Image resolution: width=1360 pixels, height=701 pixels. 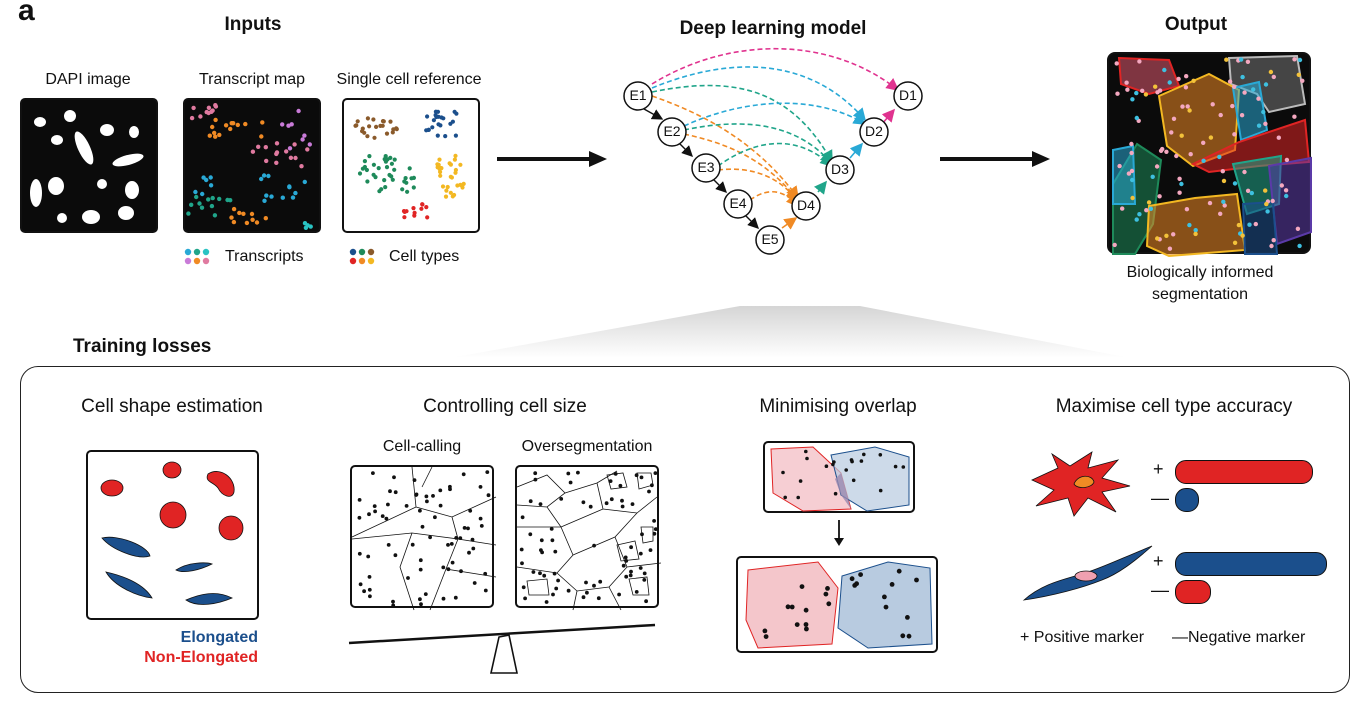 What do you see at coordinates (1187, 500) in the screenshot?
I see `red-negative-marker-bar` at bounding box center [1187, 500].